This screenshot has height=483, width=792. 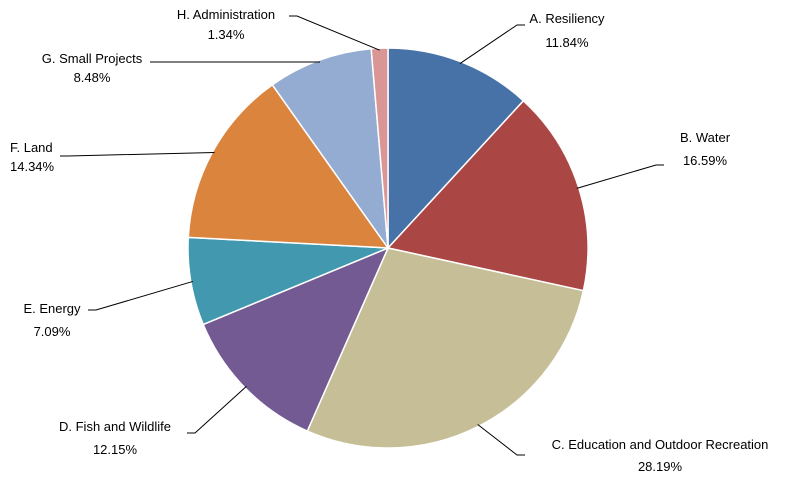 I want to click on slice-category-label: F. Land, so click(x=31, y=147).